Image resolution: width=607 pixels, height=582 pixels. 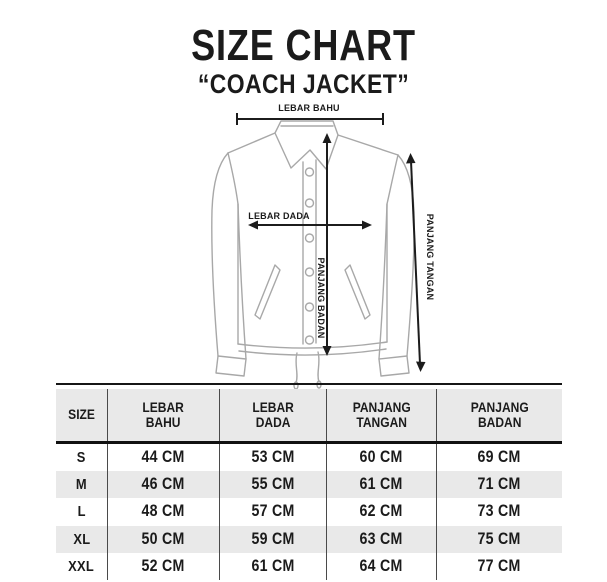 I want to click on table-row-m: M 46 CM 55 CM 61 CM 71 CM, so click(x=309, y=485).